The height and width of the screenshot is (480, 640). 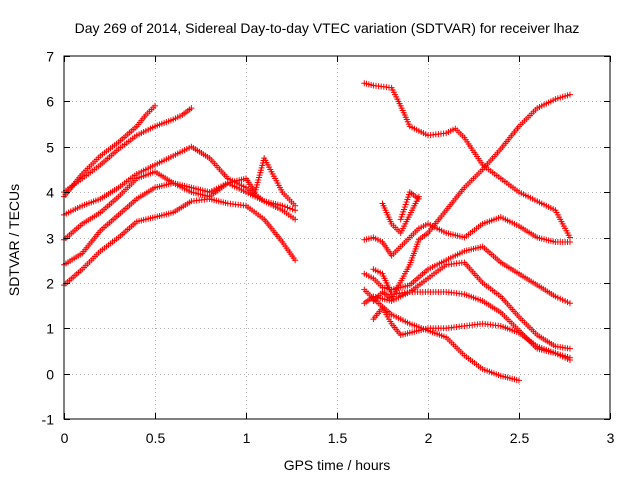 I want to click on x-tick-label: 0.5, so click(x=156, y=438).